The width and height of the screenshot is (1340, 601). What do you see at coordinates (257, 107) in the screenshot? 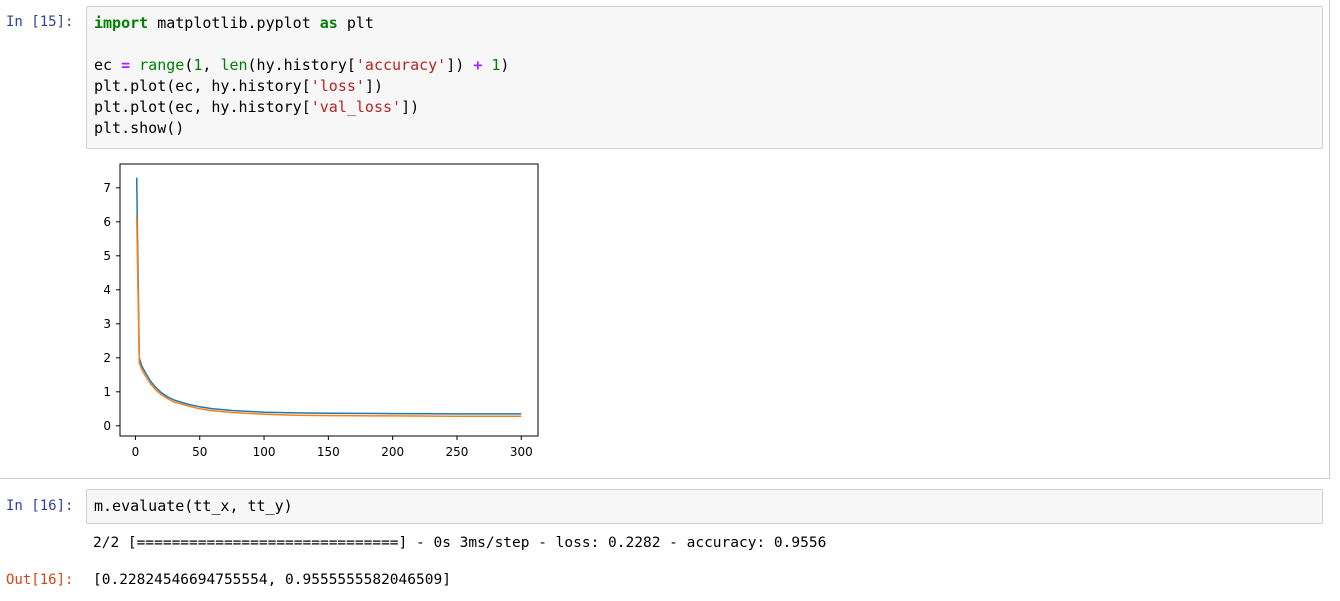
I see `code-line-5: plt.plot(ec, hy.history['val_loss'])` at bounding box center [257, 107].